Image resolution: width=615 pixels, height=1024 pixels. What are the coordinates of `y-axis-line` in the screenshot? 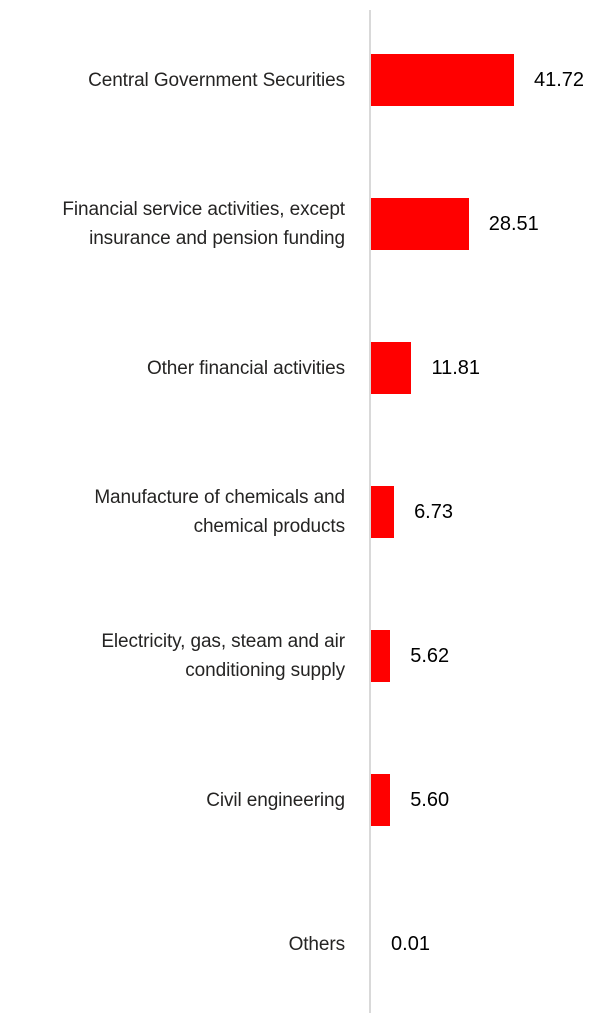 It's located at (370, 511).